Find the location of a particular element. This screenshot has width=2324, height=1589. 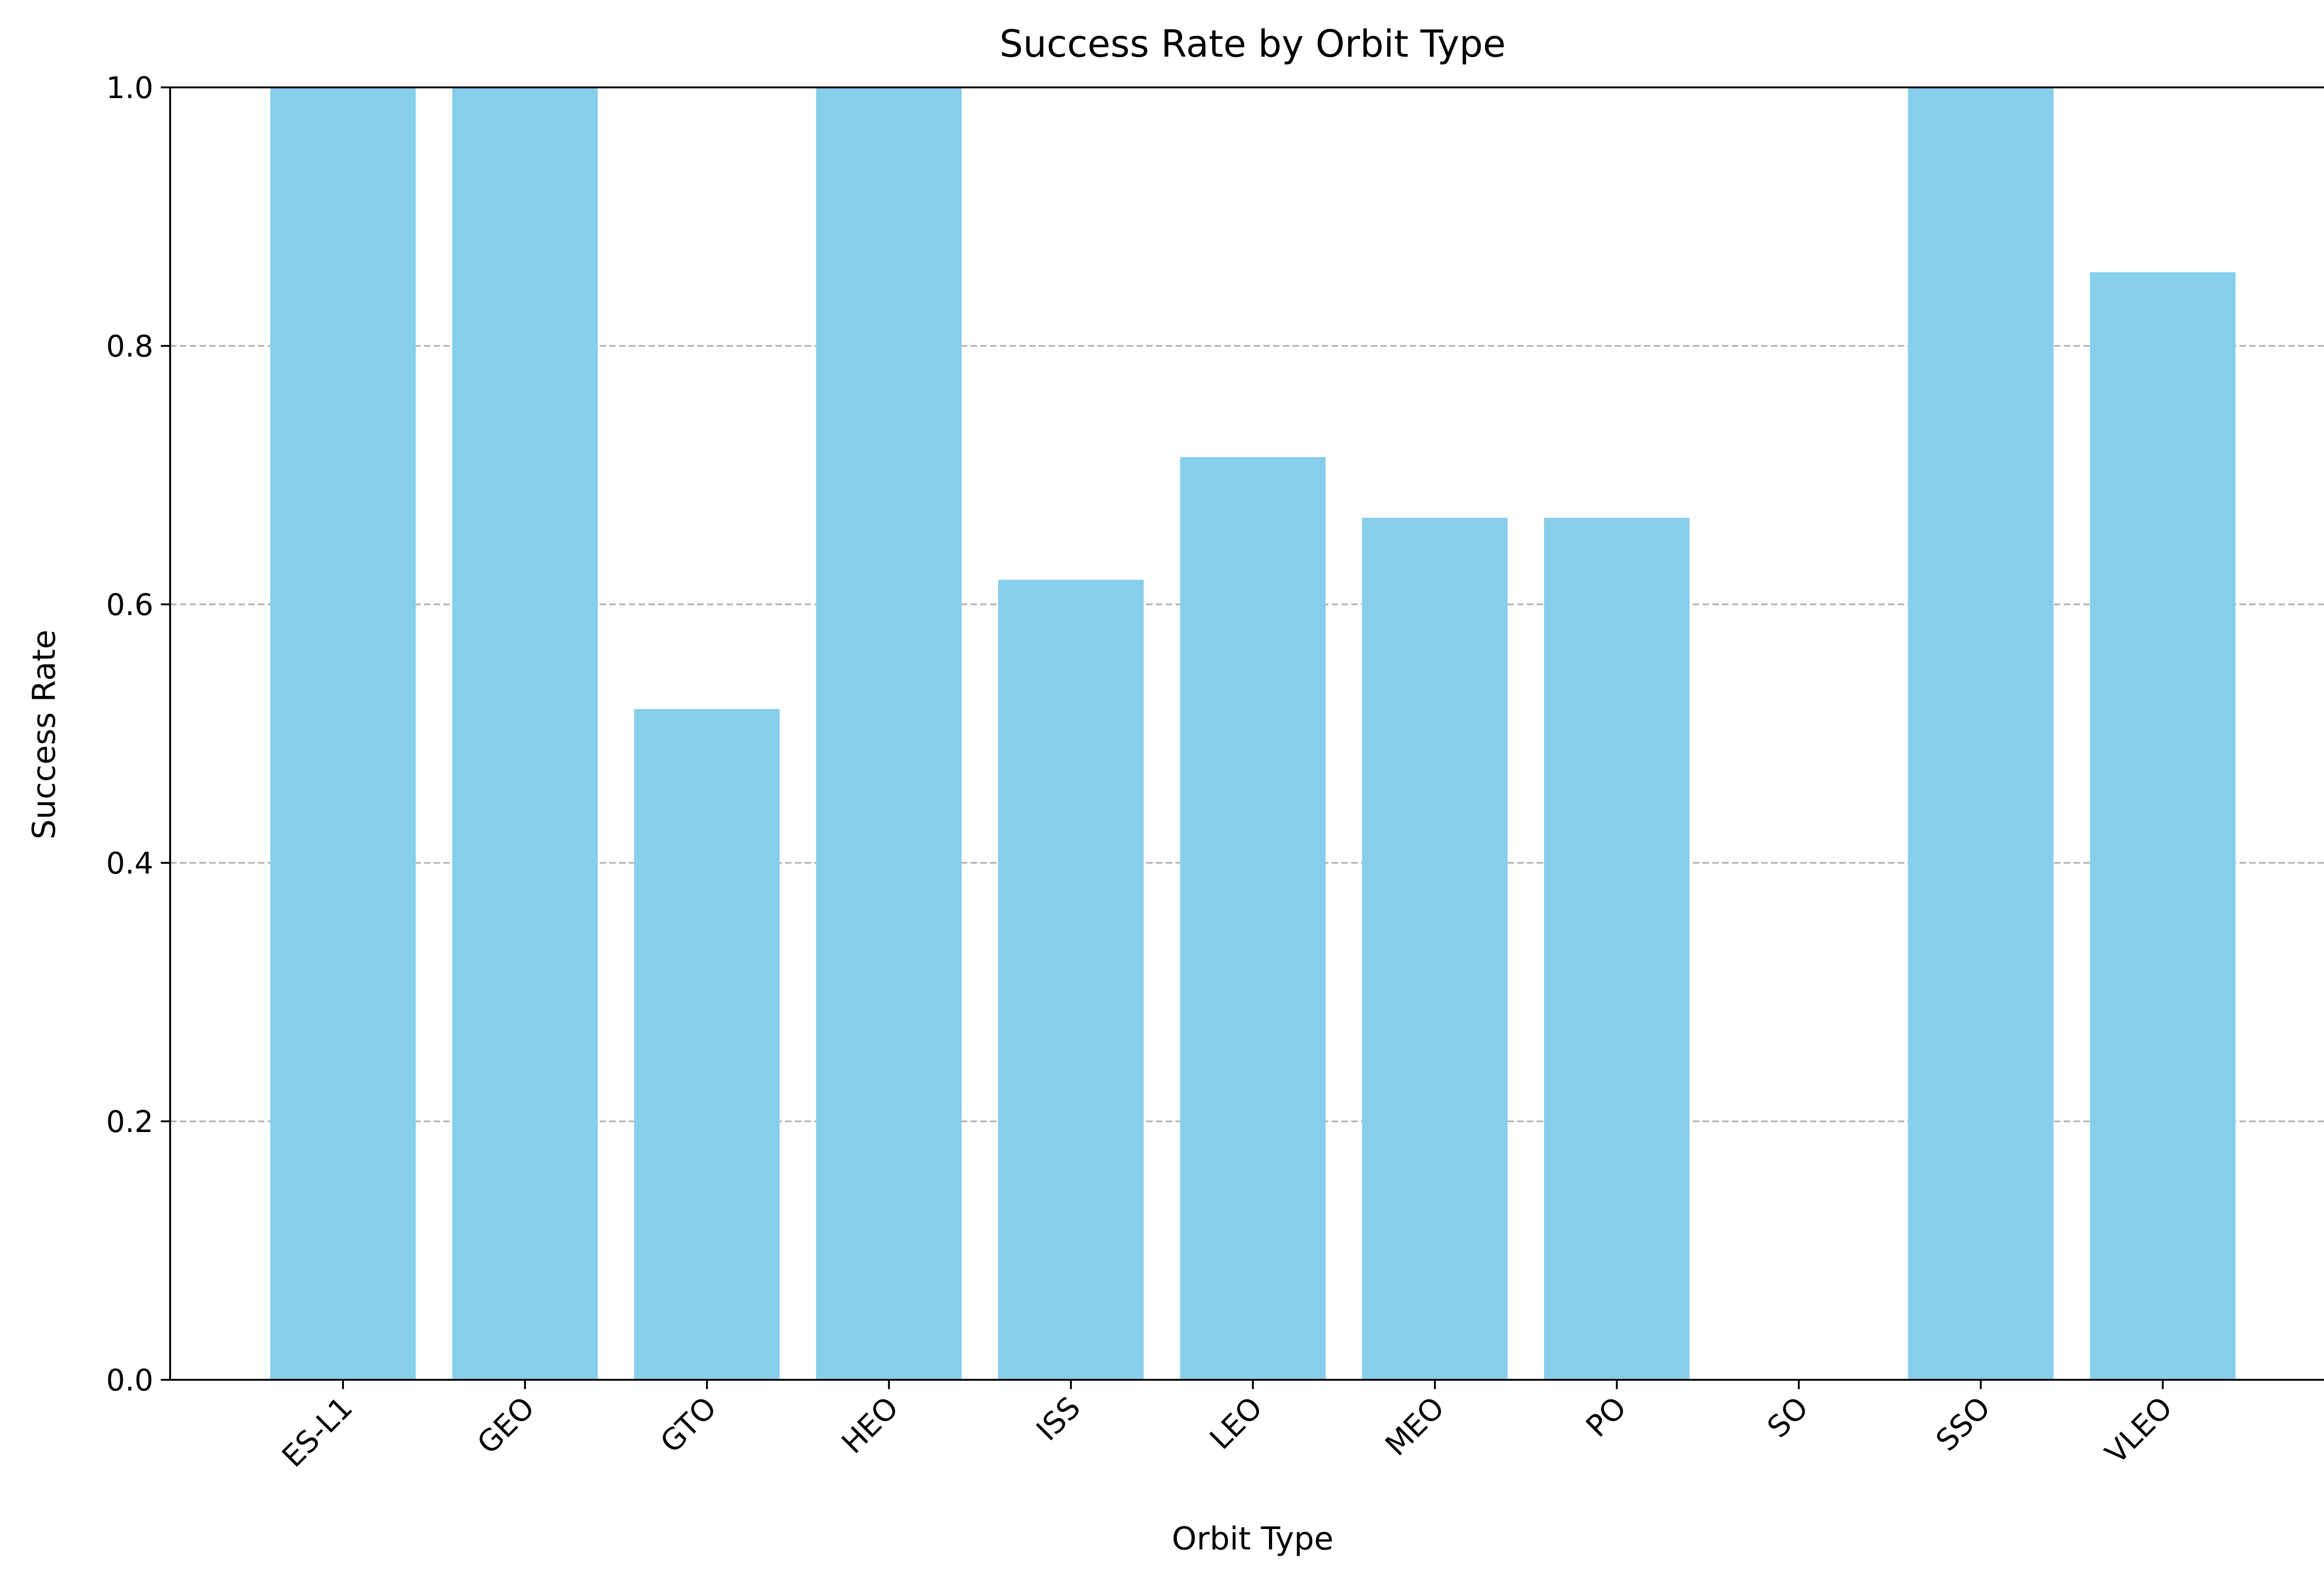

bar-heo is located at coordinates (889, 733).